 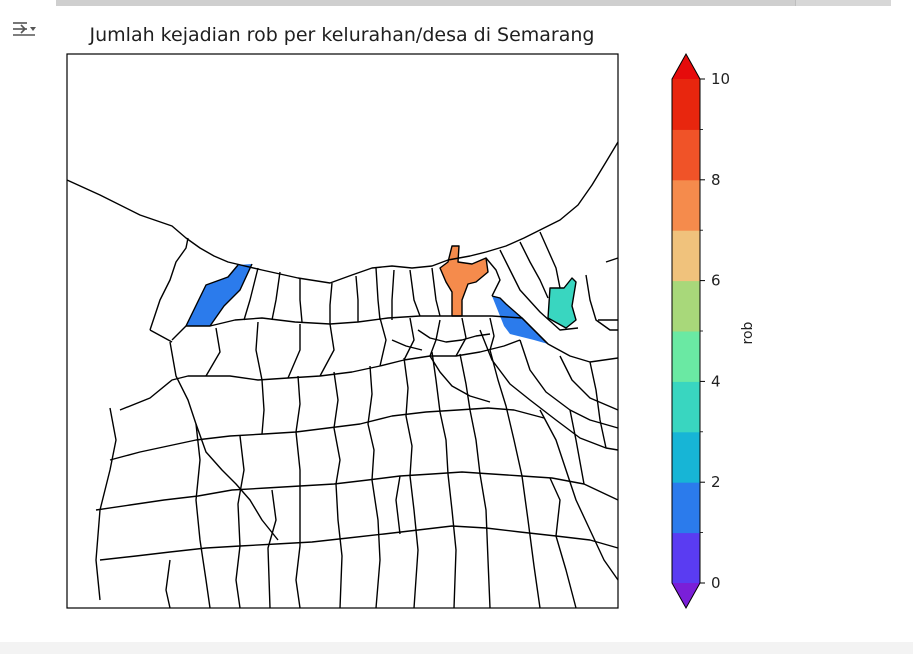 I want to click on colorbar-extend-top, so click(x=686, y=66).